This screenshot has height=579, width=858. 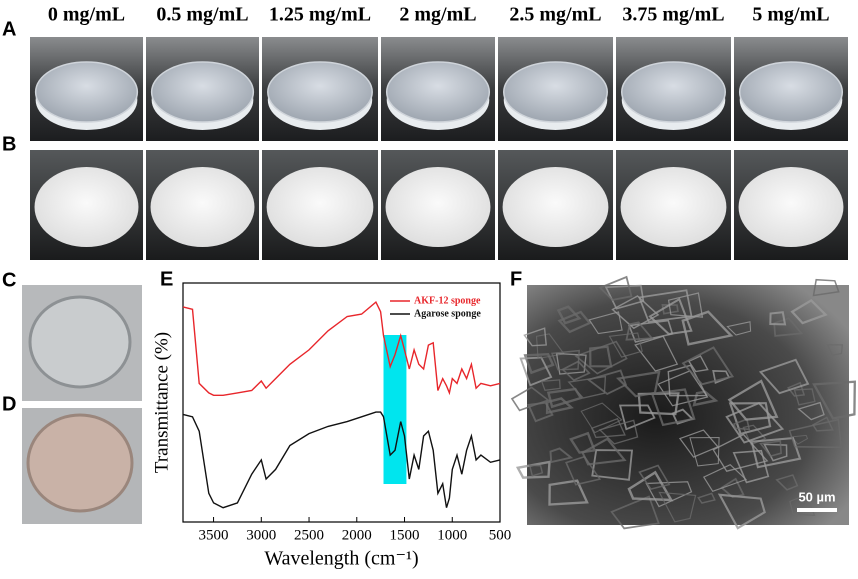 I want to click on panel-label: A, so click(x=9, y=29).